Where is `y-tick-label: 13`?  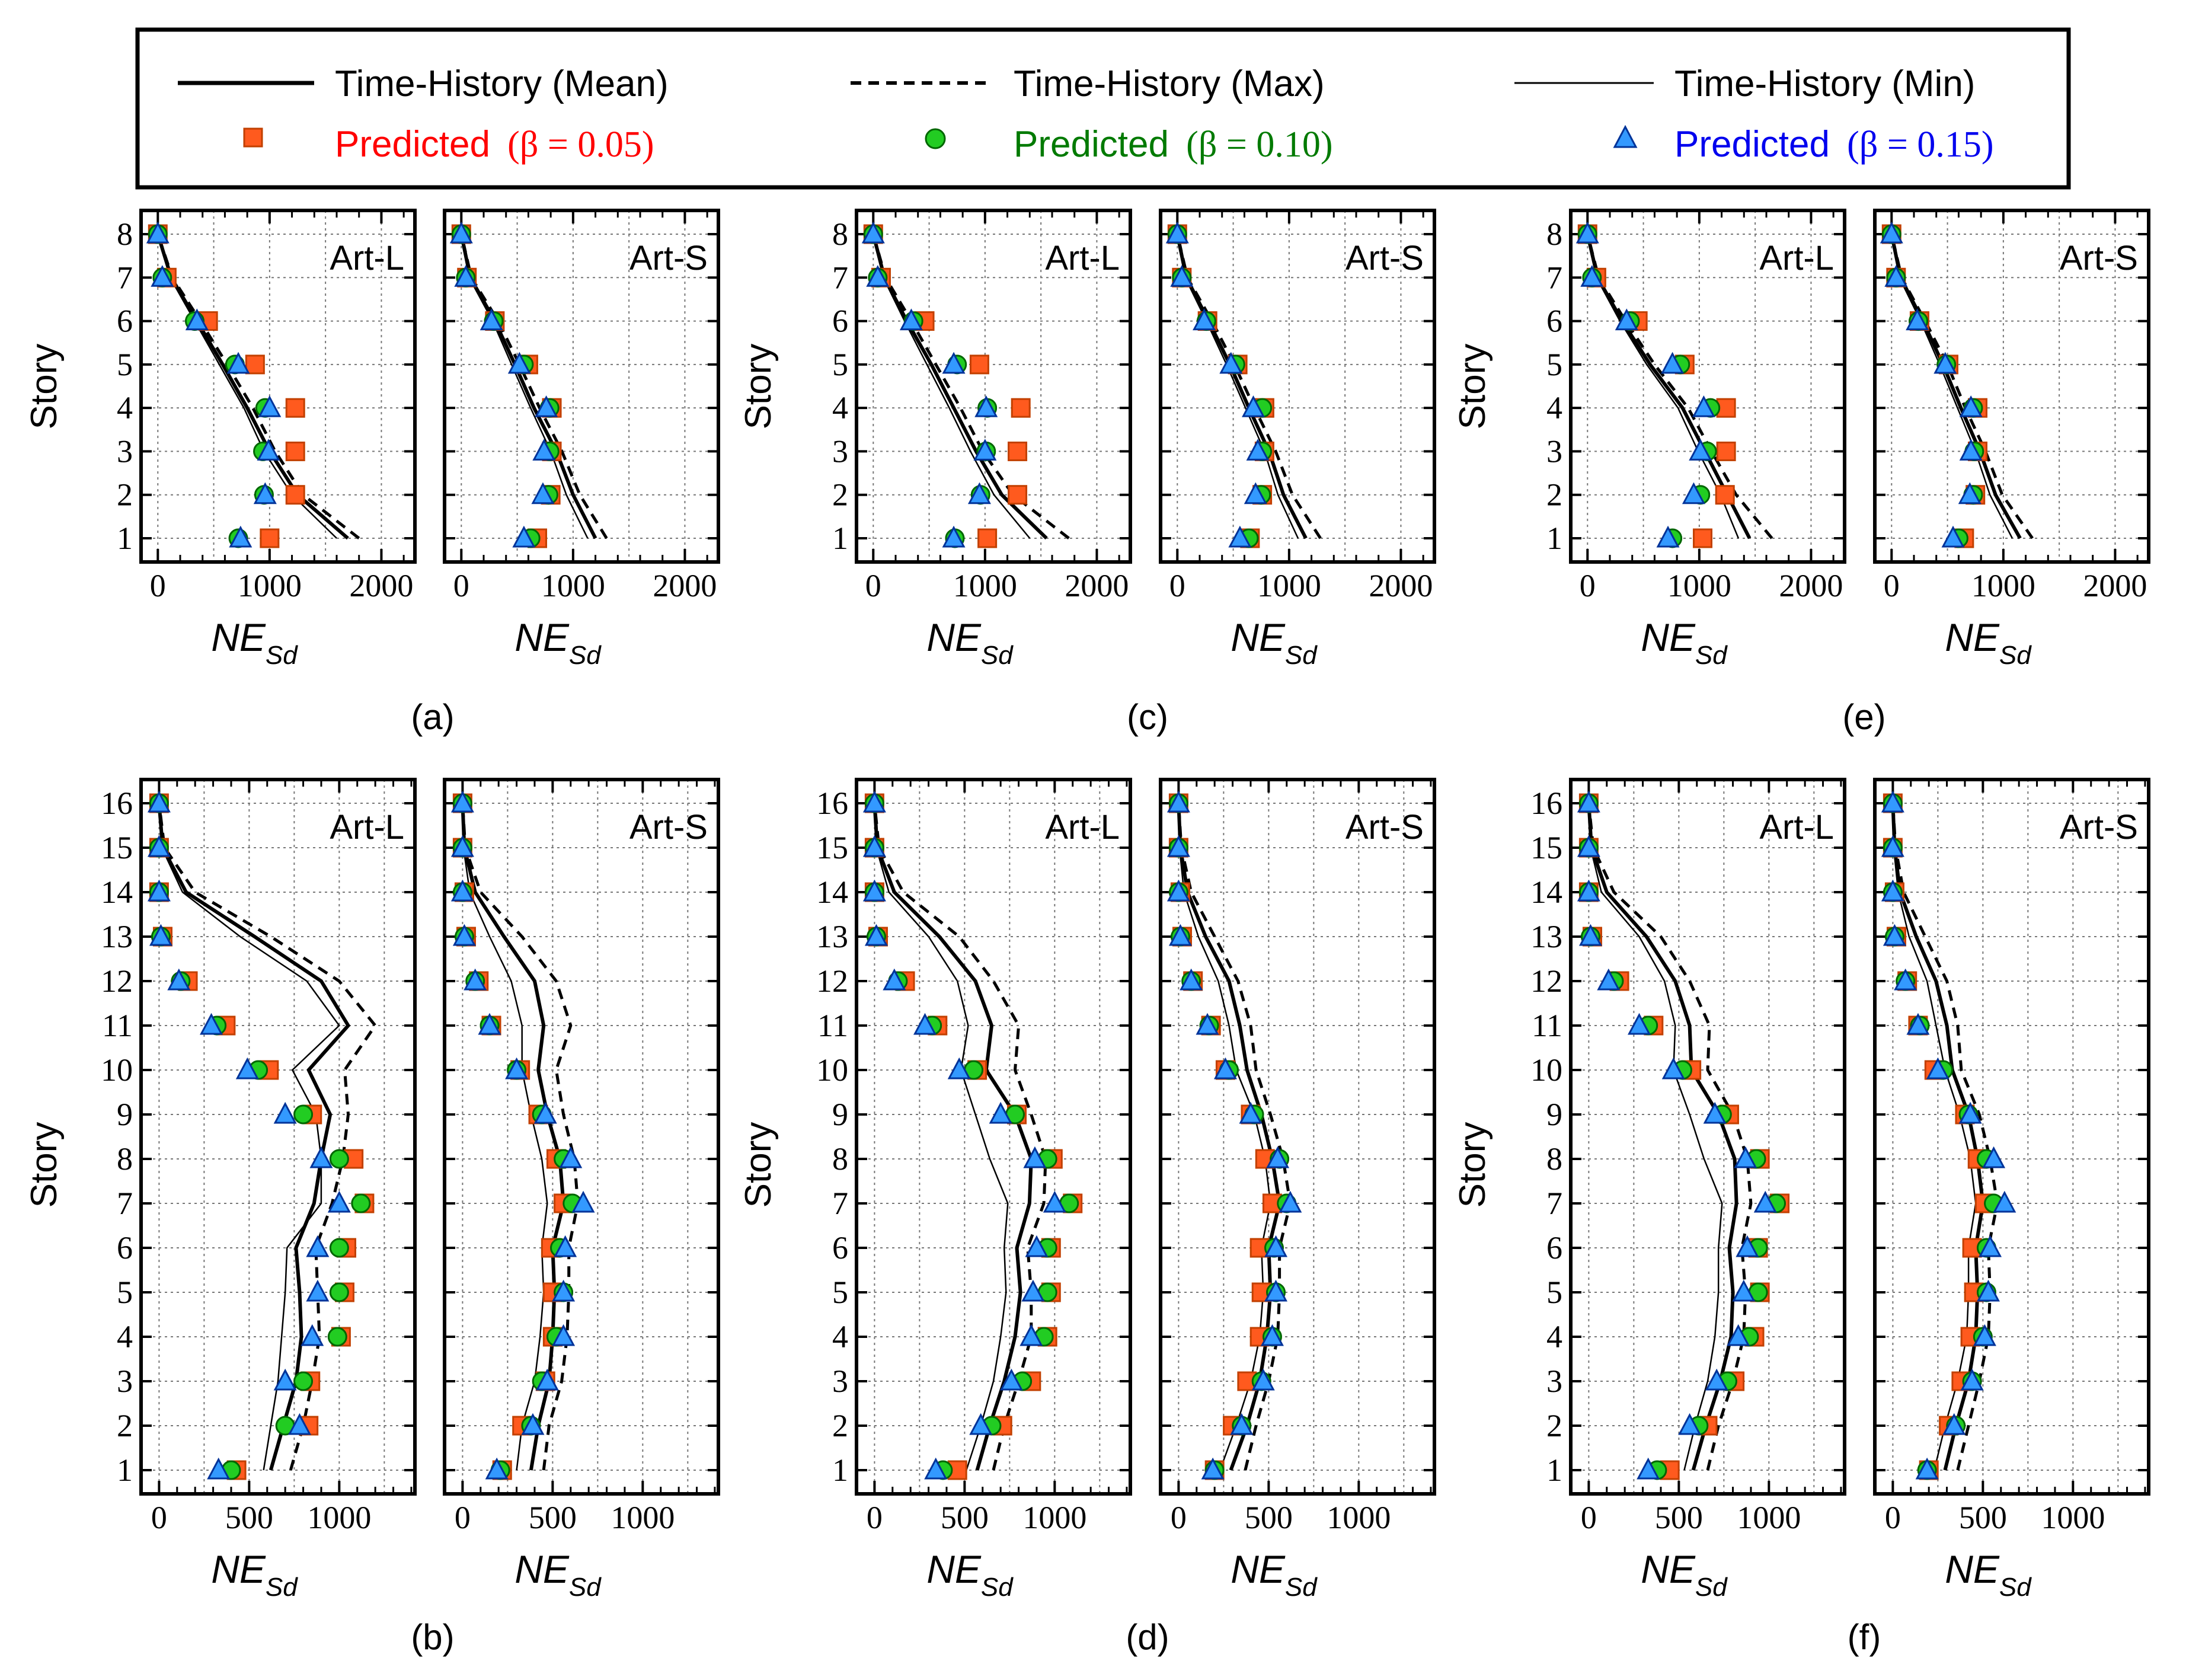
y-tick-label: 13 is located at coordinates (1546, 936).